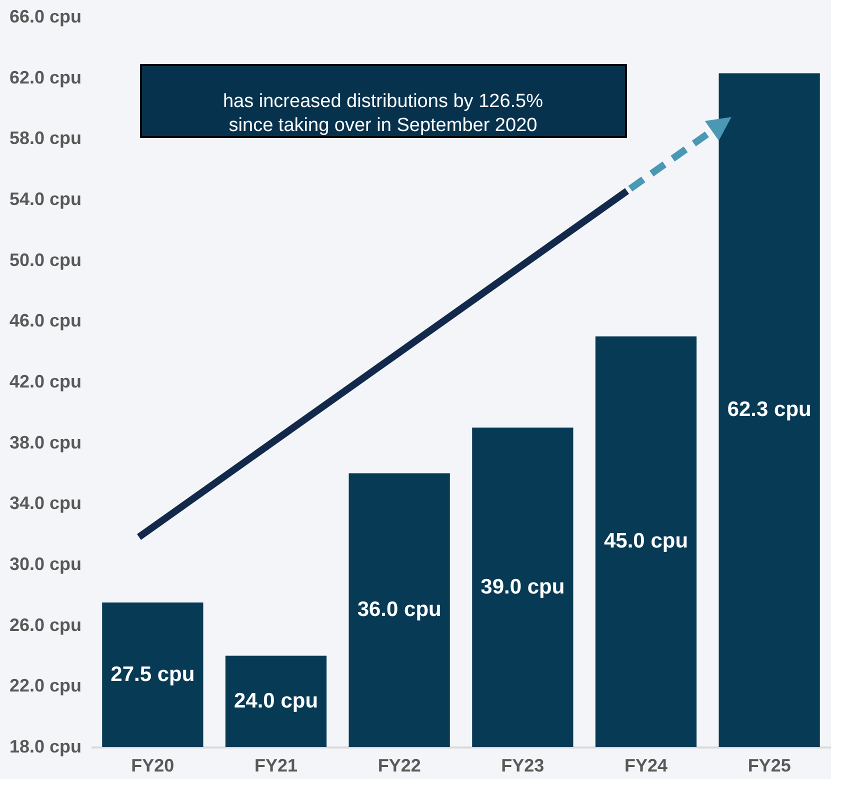 This screenshot has width=868, height=806. What do you see at coordinates (152, 674) in the screenshot?
I see `data-label: 27.5 cpu` at bounding box center [152, 674].